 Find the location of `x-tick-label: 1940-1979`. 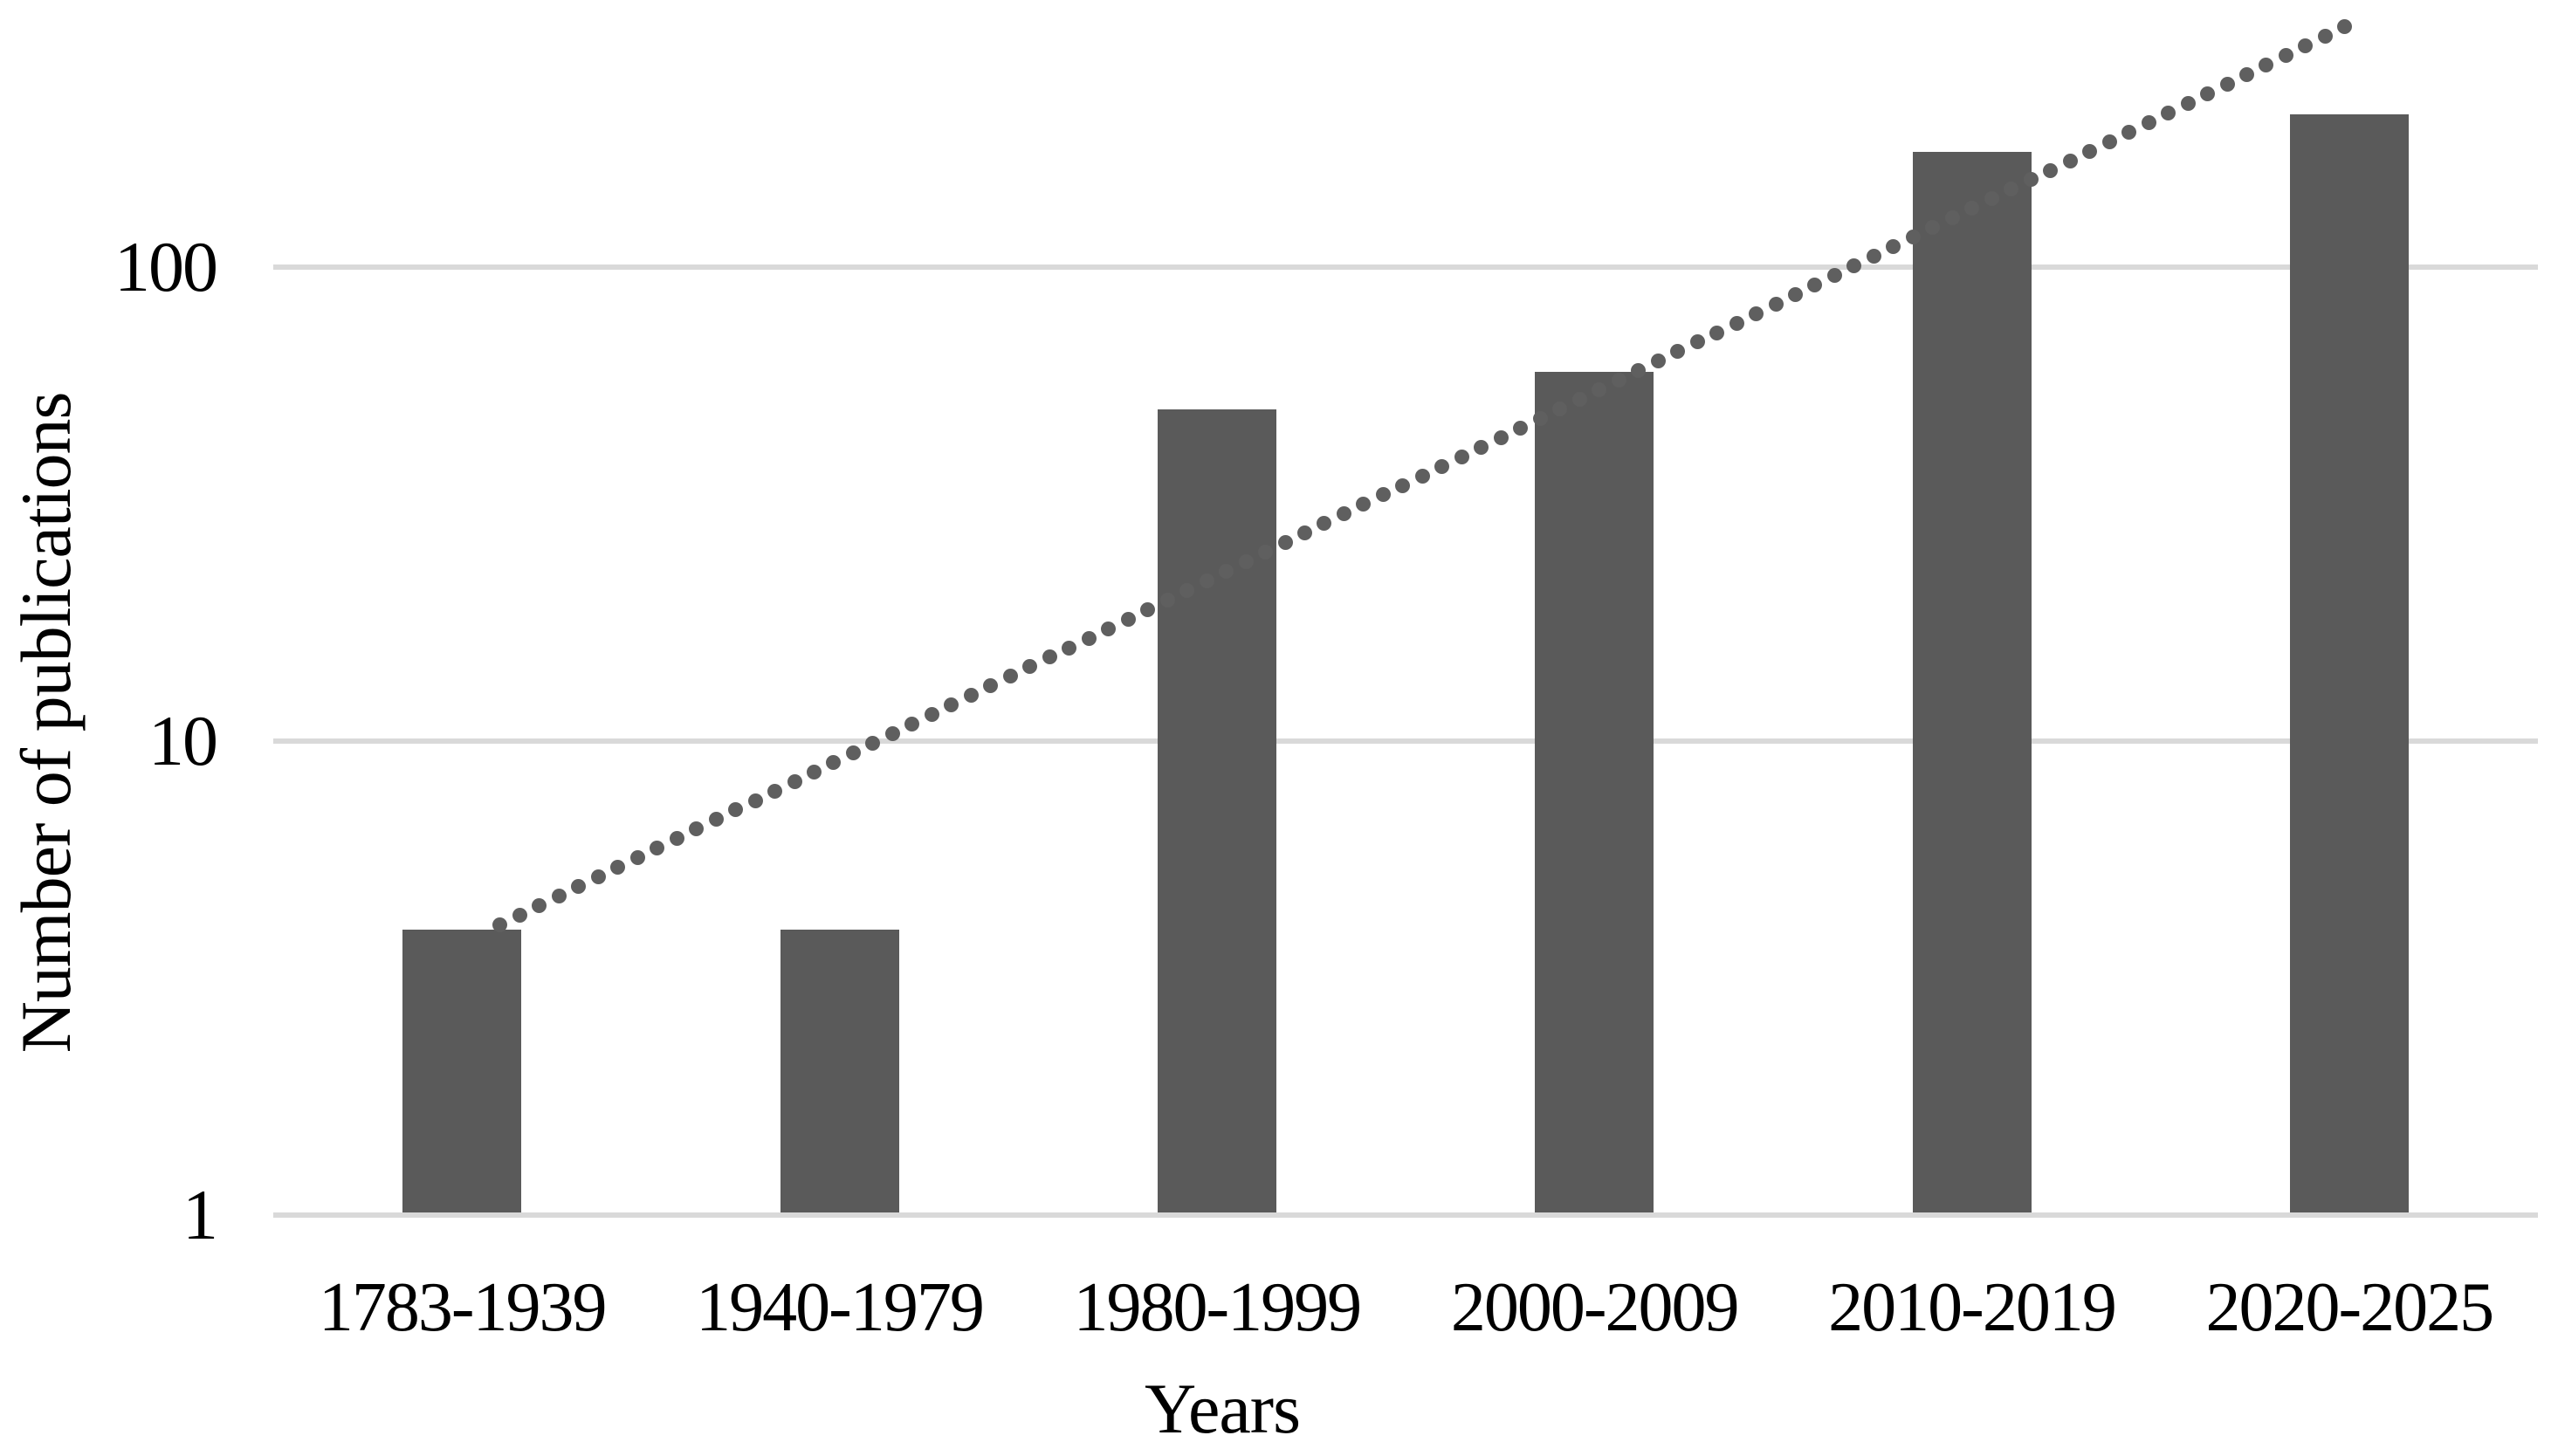

x-tick-label: 1940-1979 is located at coordinates (841, 1307).